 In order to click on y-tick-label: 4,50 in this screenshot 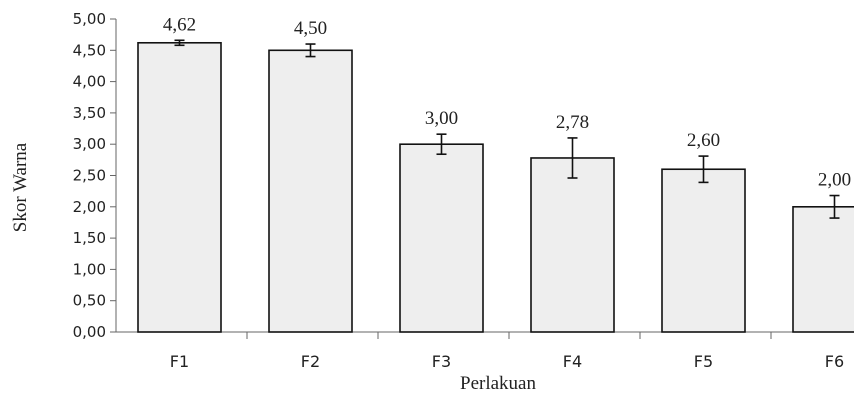, I will do `click(89, 50)`.